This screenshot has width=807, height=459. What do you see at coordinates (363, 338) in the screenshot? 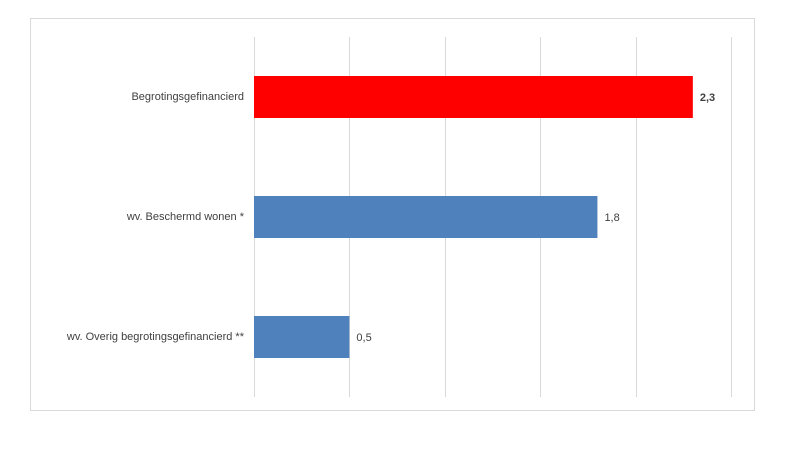
I see `value-label: 0,5` at bounding box center [363, 338].